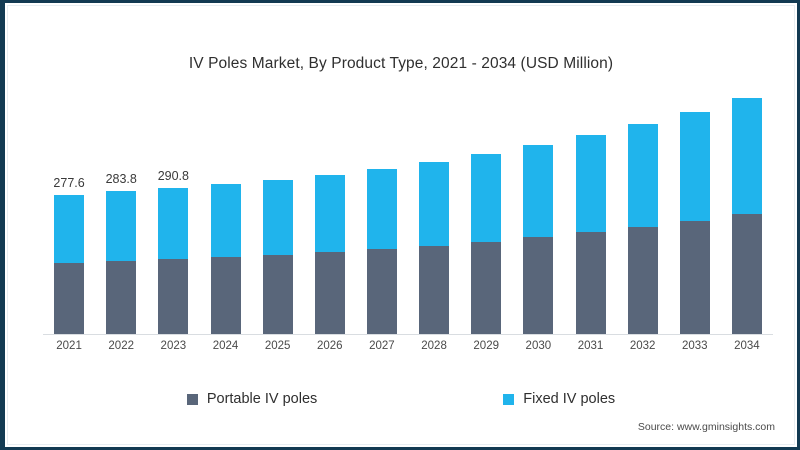 The height and width of the screenshot is (450, 800). What do you see at coordinates (642, 346) in the screenshot?
I see `x-axis-tick-label: 2032` at bounding box center [642, 346].